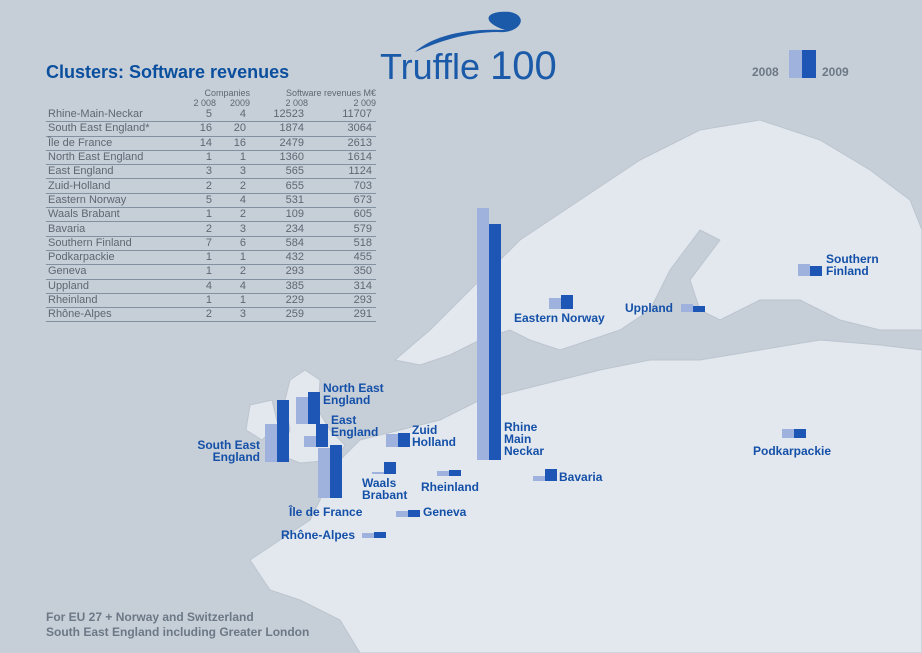 This screenshot has width=922, height=653. I want to click on cell-name: Geneva, so click(115, 272).